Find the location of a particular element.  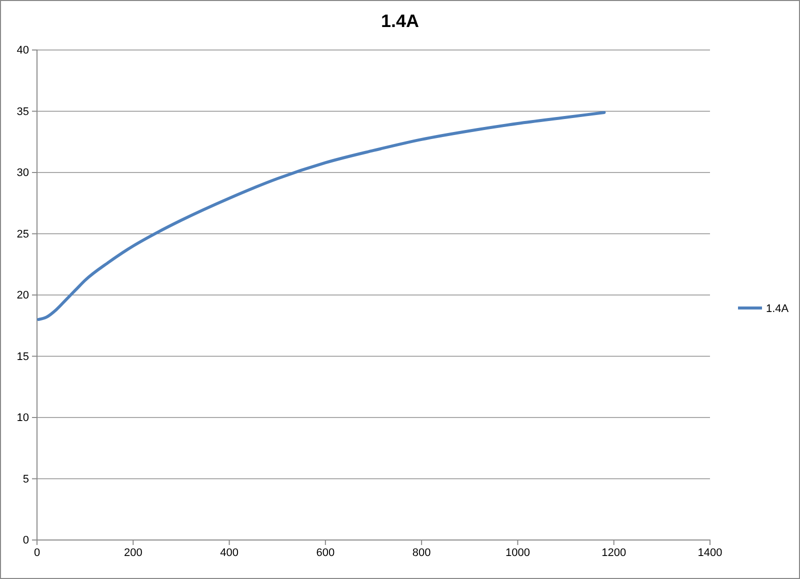

x-tick-label: 400 is located at coordinates (229, 552).